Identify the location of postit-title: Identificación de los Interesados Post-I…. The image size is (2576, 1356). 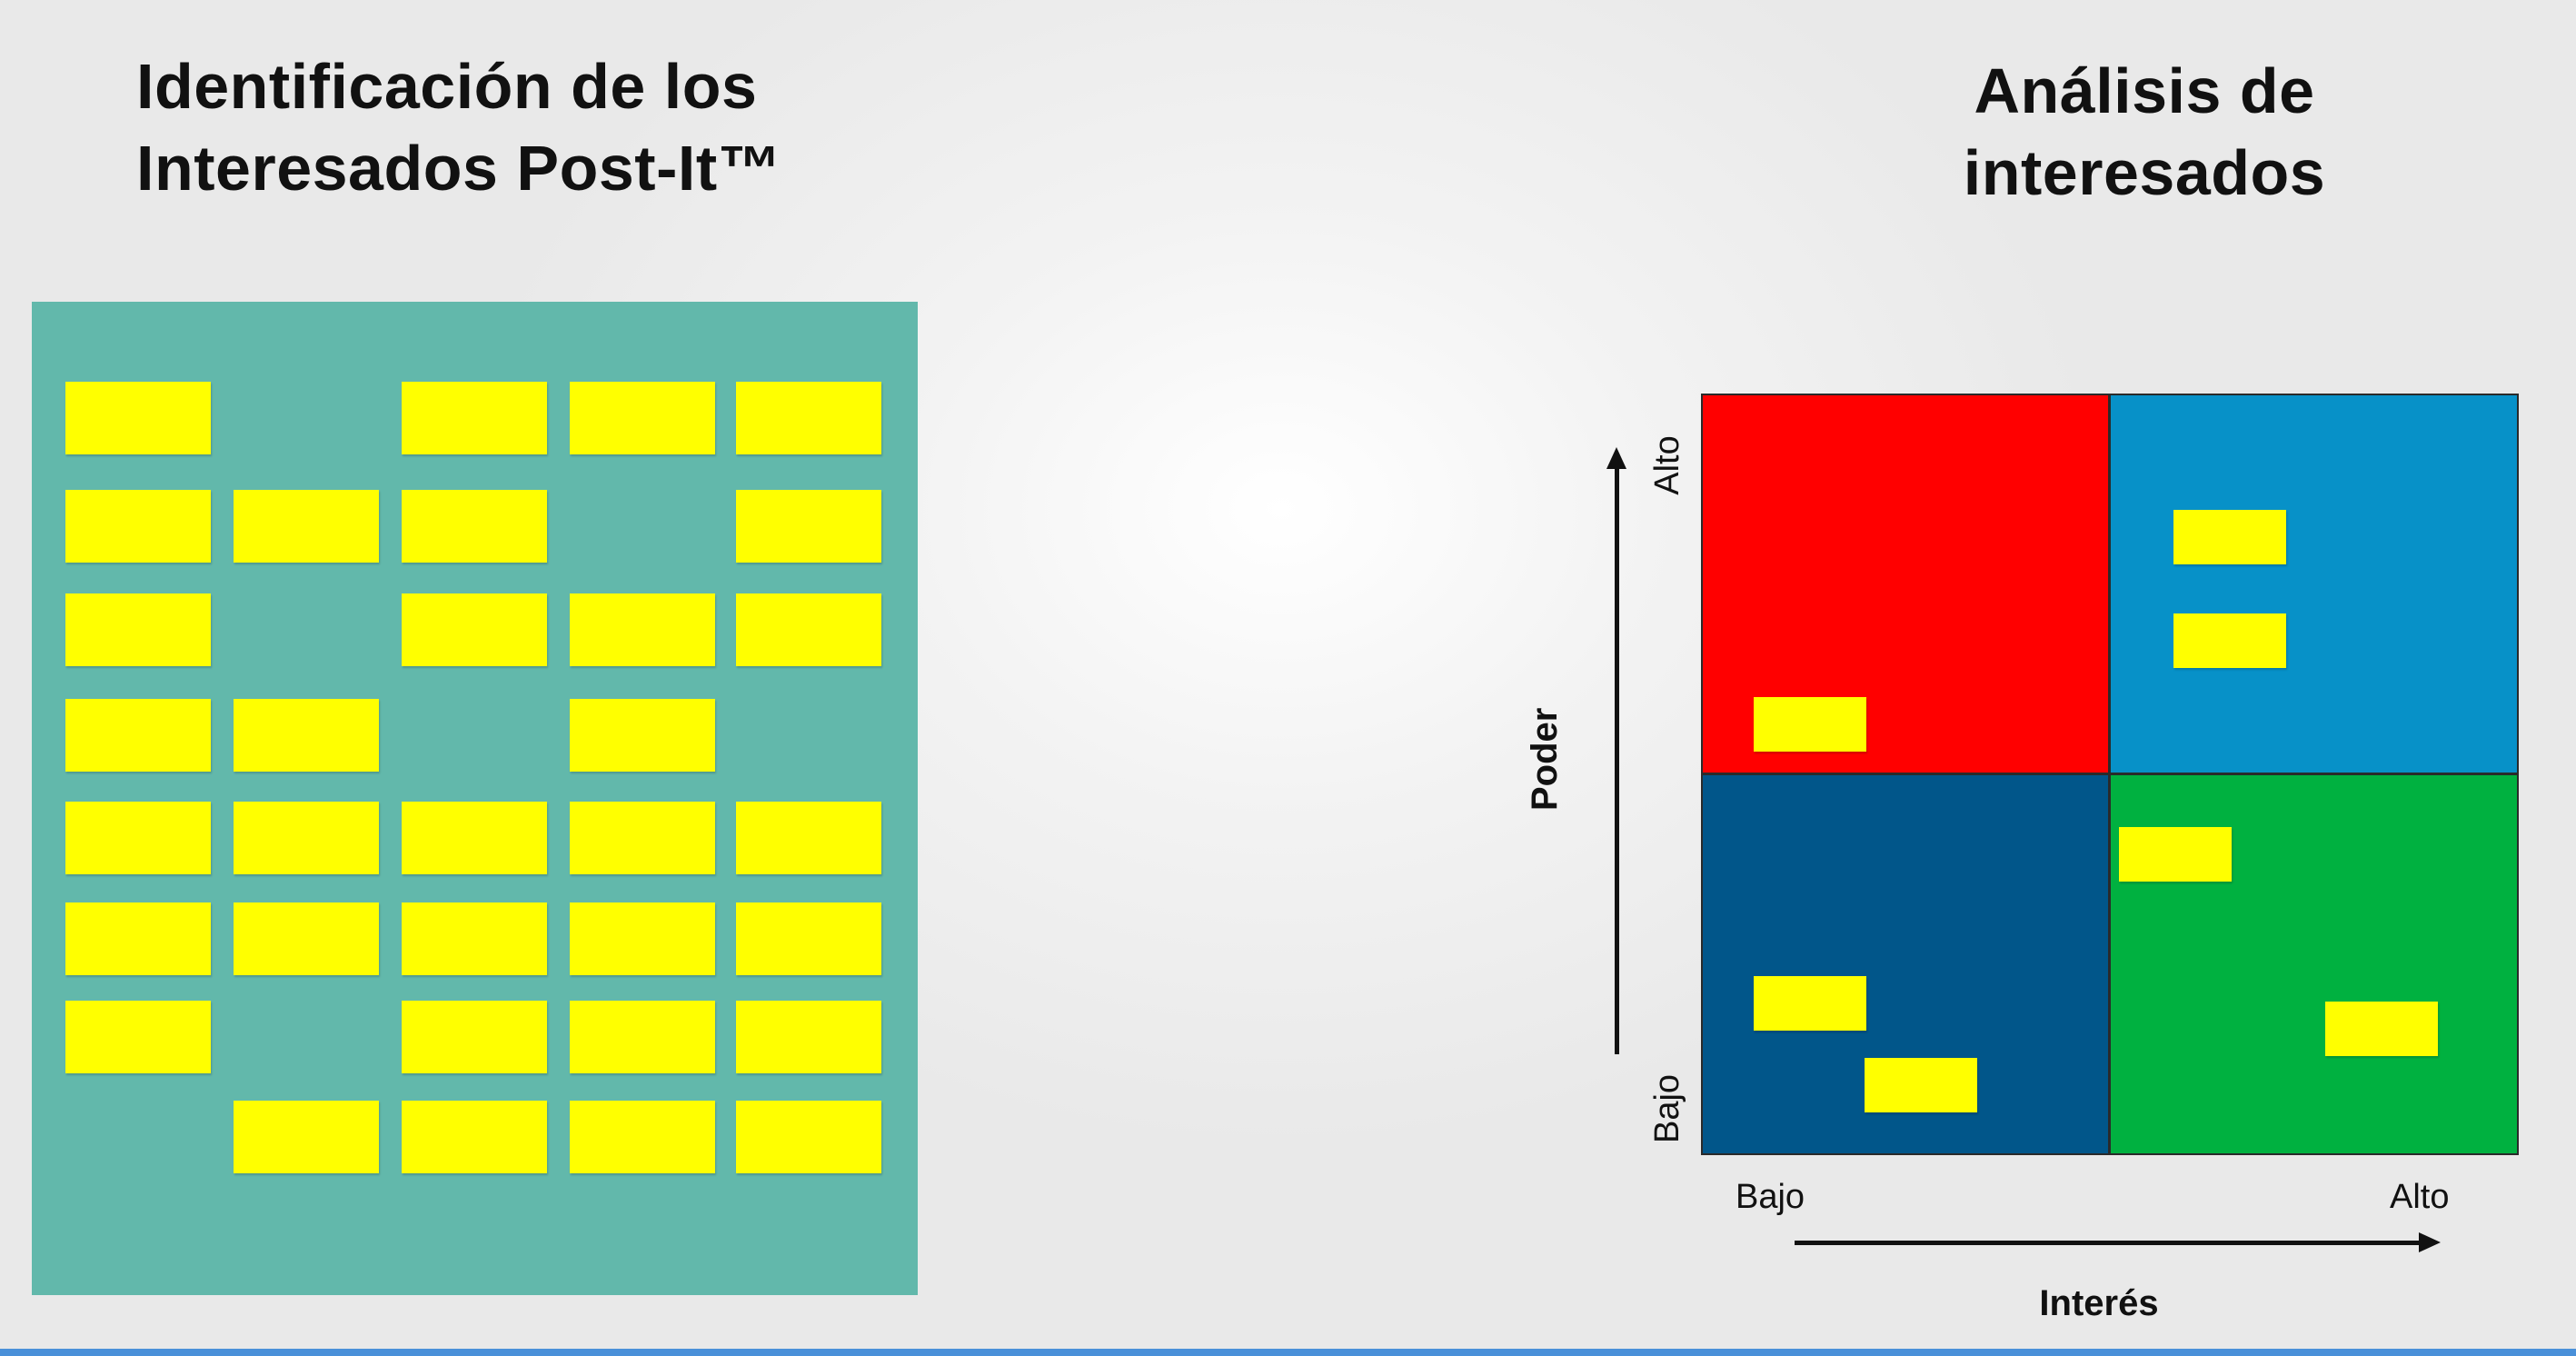
(545, 127).